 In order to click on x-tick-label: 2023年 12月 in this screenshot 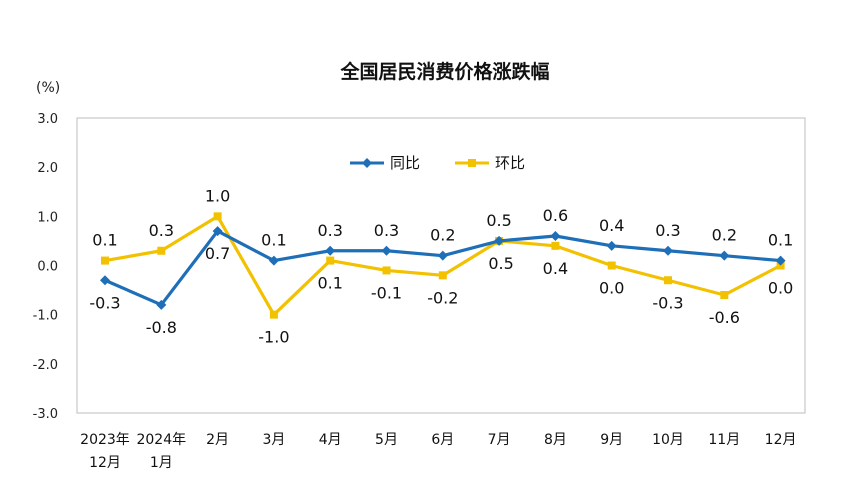, I will do `click(105, 451)`.